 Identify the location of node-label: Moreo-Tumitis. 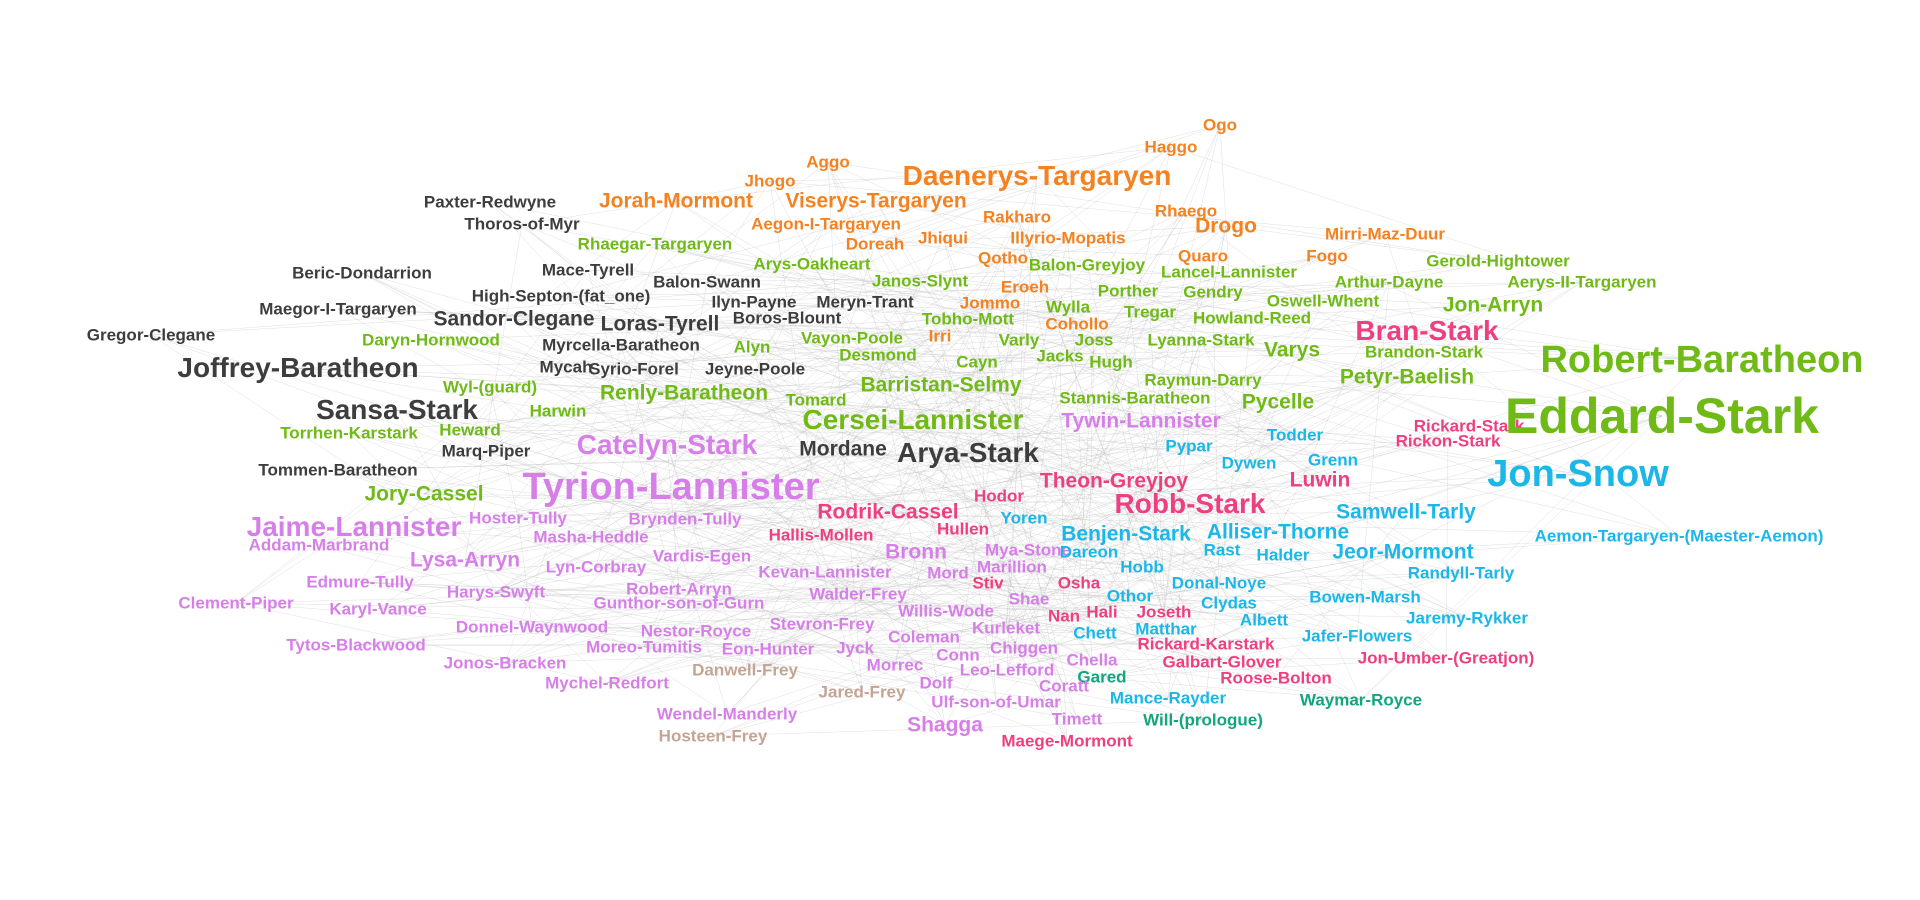
(644, 647).